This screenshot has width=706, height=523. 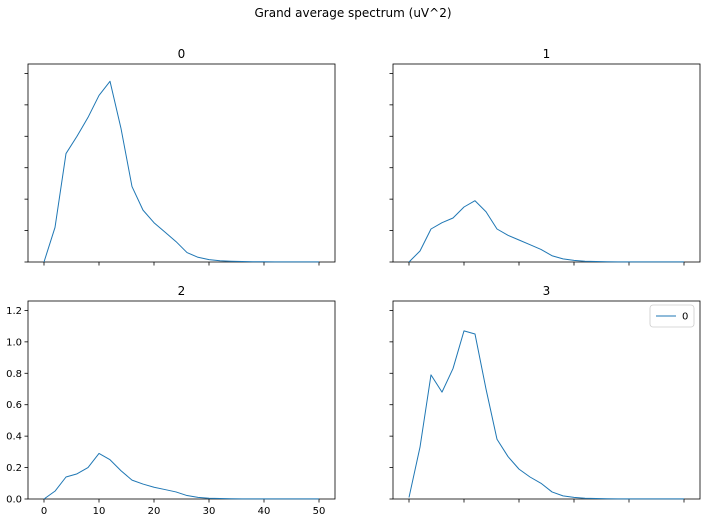 I want to click on x-tick-label: 30, so click(x=209, y=511).